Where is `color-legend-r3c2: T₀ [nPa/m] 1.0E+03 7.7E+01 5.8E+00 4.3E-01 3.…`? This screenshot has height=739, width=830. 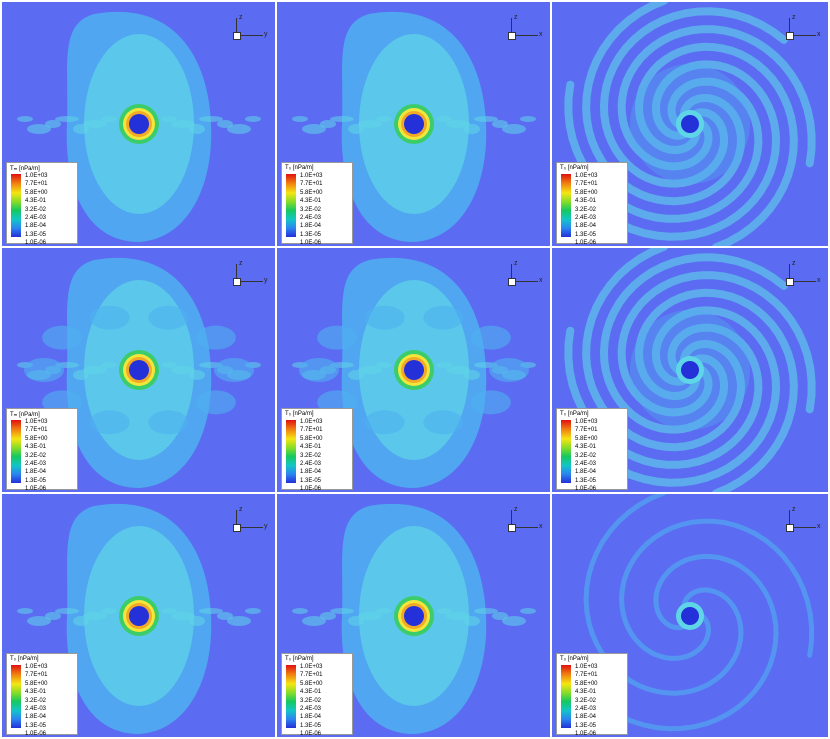 color-legend-r3c2: T₀ [nPa/m] 1.0E+03 7.7E+01 5.8E+00 4.3E-01 3.… is located at coordinates (317, 695).